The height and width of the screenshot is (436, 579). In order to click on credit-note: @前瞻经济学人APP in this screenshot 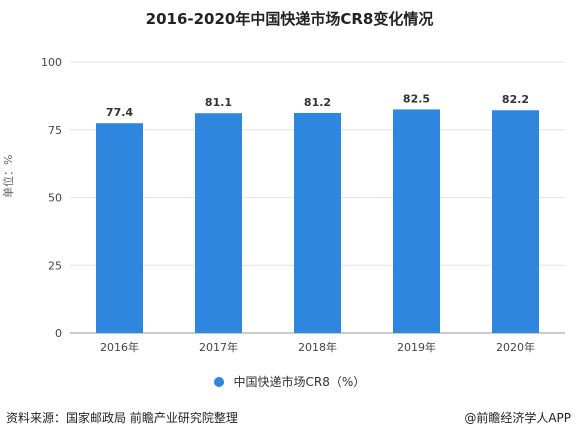, I will do `click(517, 418)`.